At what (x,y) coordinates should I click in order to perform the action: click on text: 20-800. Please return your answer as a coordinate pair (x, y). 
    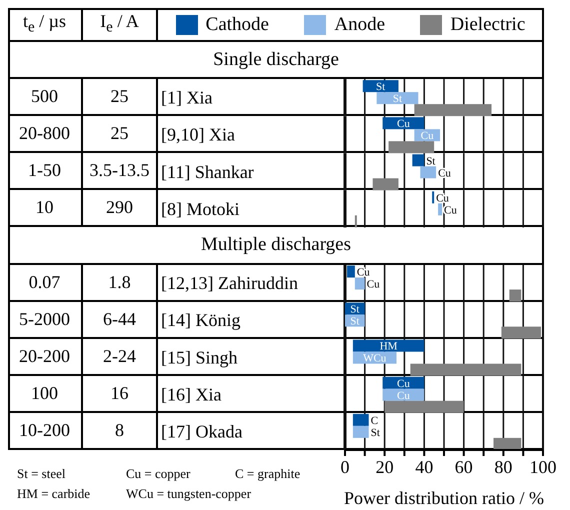
    Looking at the image, I should click on (44, 133).